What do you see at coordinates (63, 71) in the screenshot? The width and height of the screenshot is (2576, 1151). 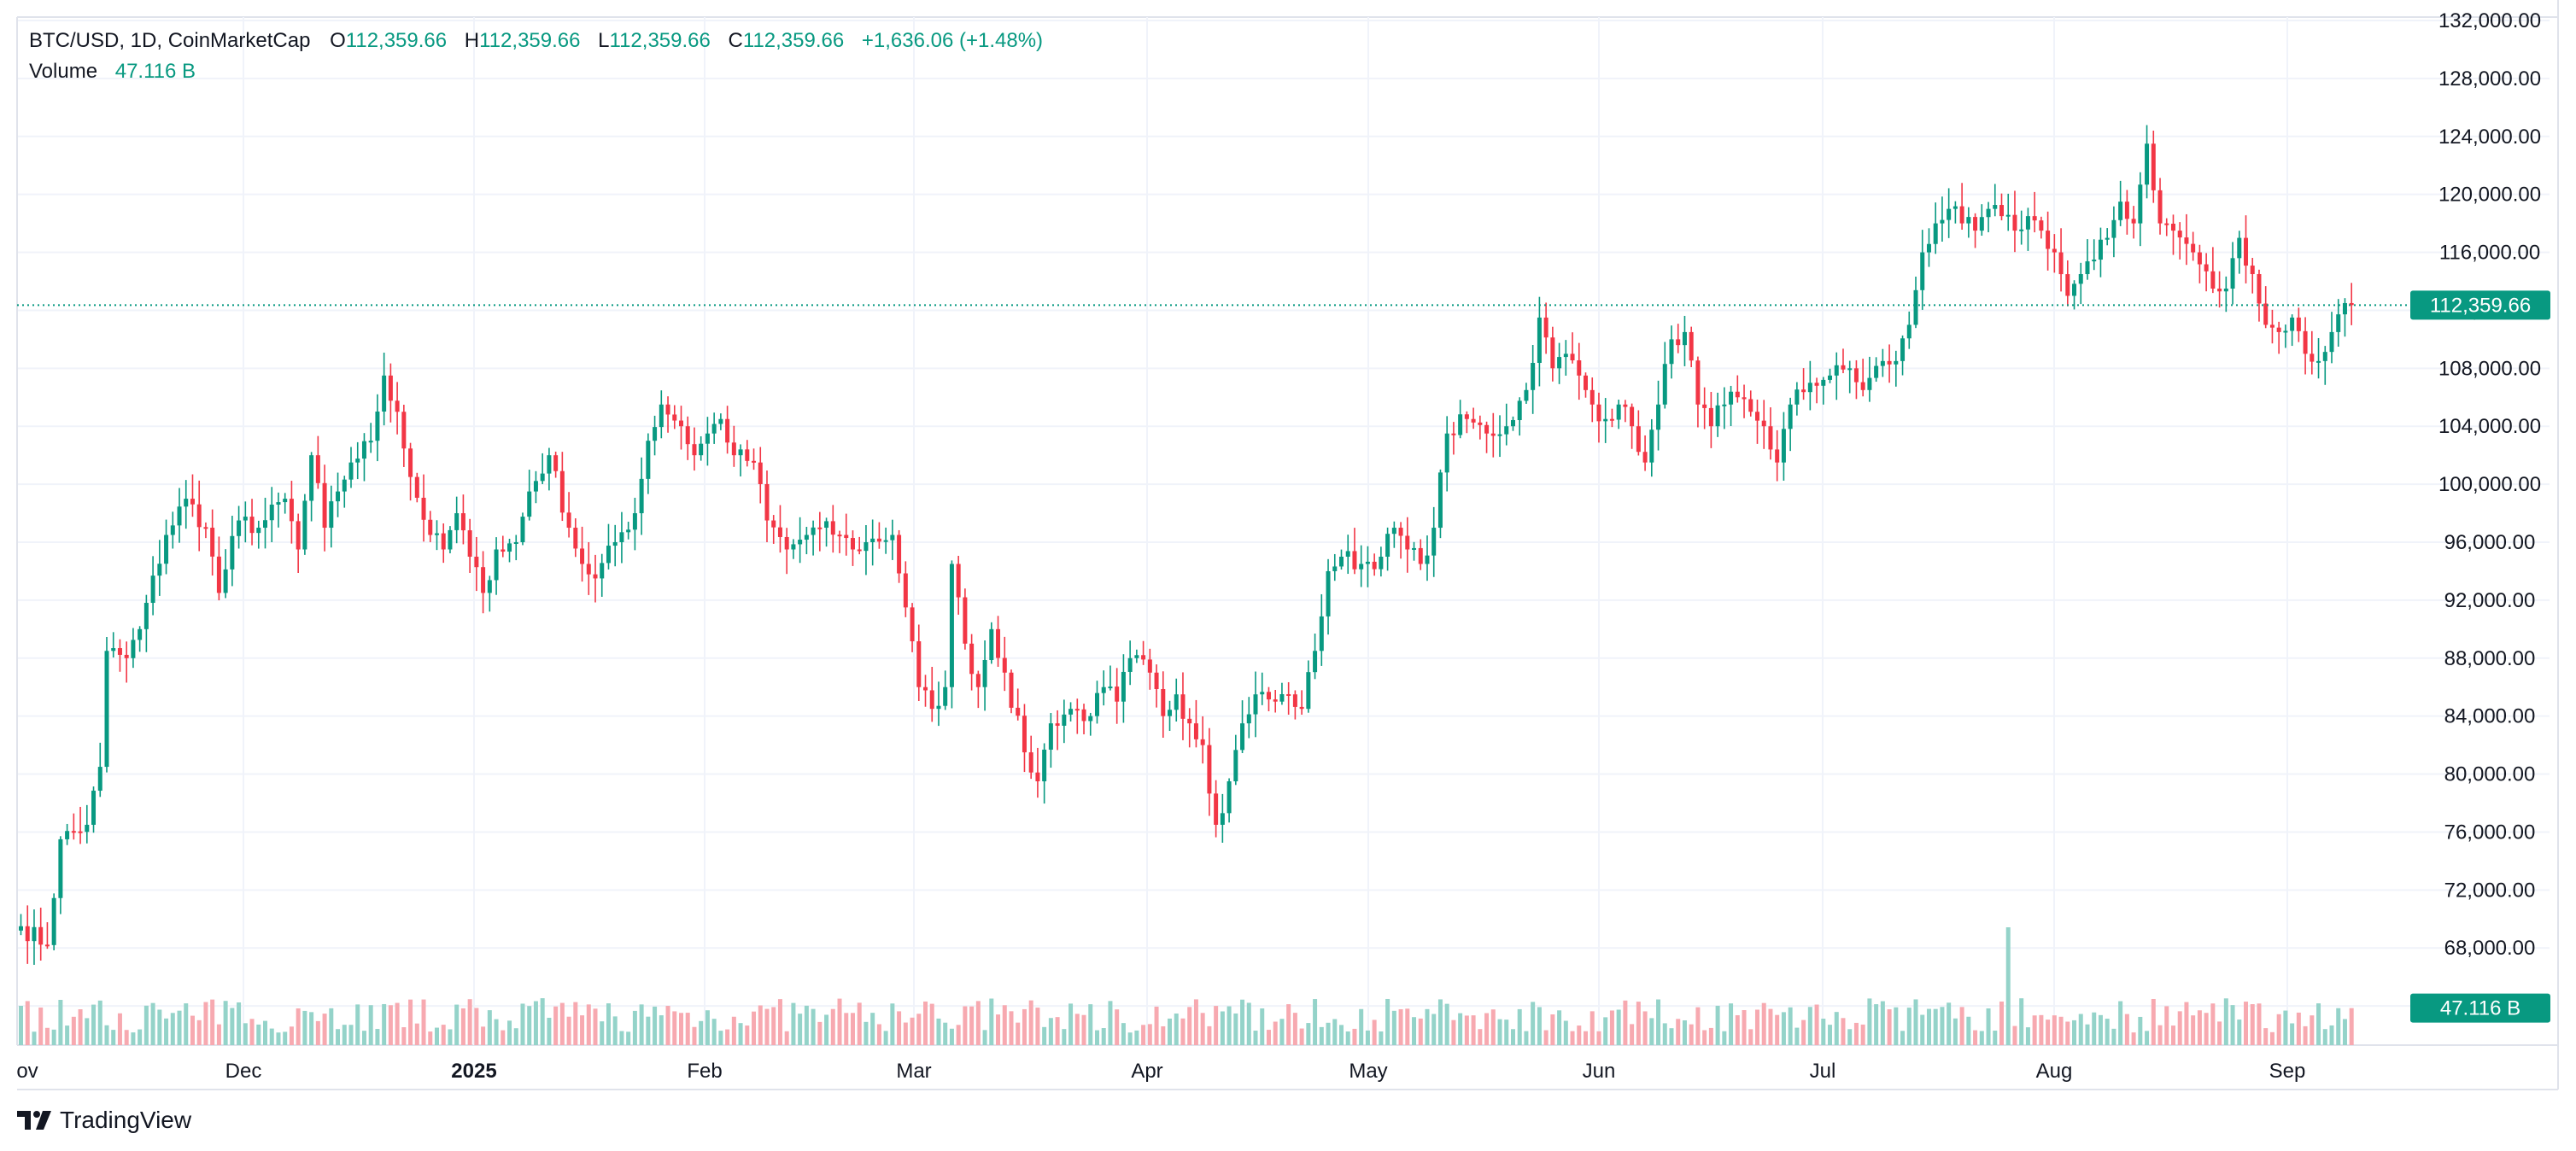 I see `volume-label: Volume` at bounding box center [63, 71].